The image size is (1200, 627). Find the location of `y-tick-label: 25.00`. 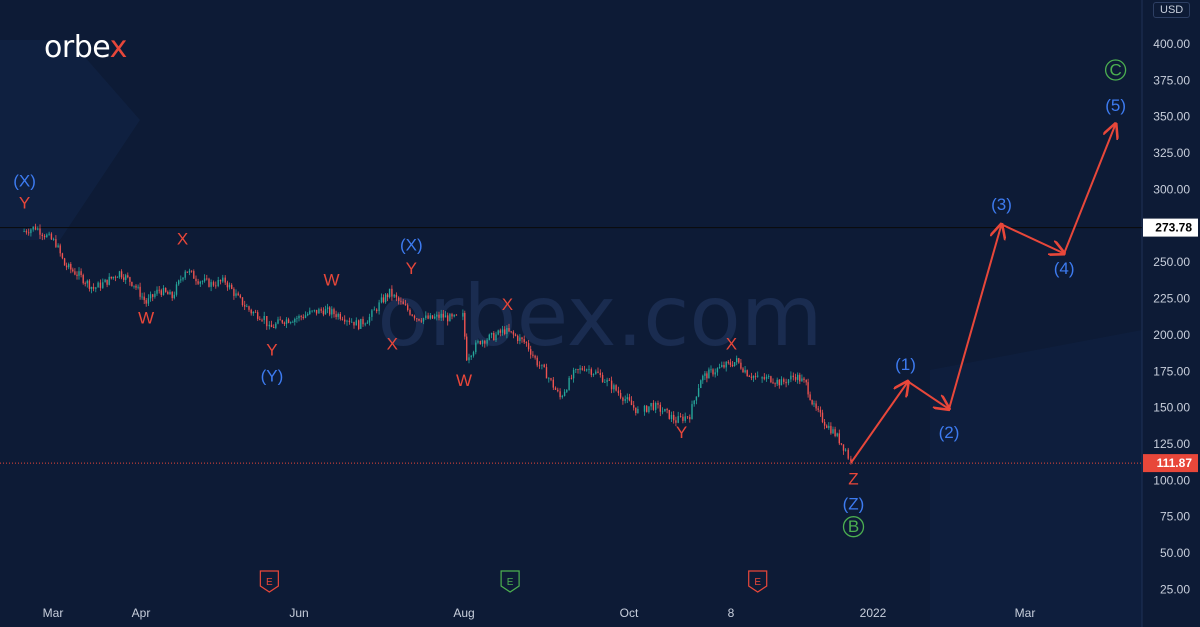

y-tick-label: 25.00 is located at coordinates (1175, 590).